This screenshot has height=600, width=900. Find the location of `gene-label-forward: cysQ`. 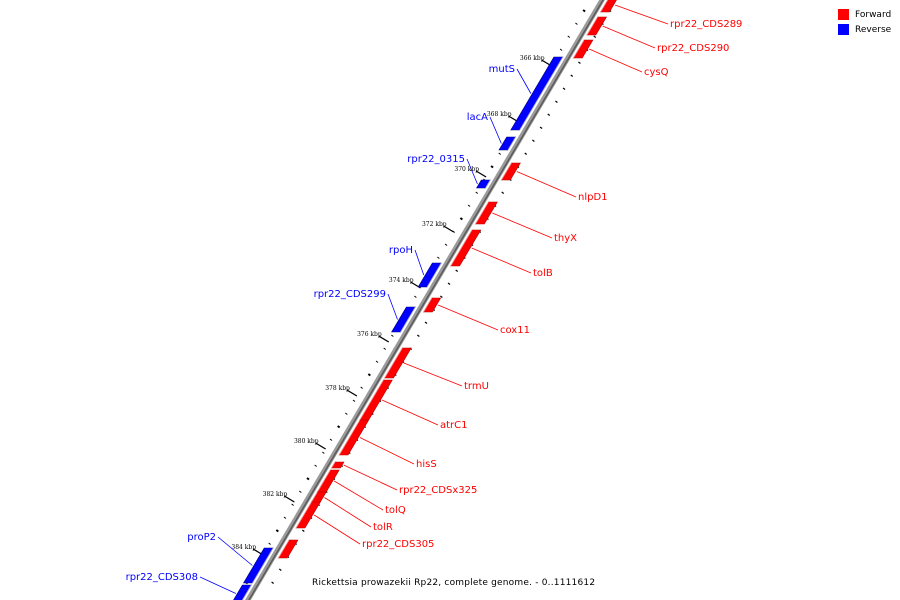

gene-label-forward: cysQ is located at coordinates (656, 72).